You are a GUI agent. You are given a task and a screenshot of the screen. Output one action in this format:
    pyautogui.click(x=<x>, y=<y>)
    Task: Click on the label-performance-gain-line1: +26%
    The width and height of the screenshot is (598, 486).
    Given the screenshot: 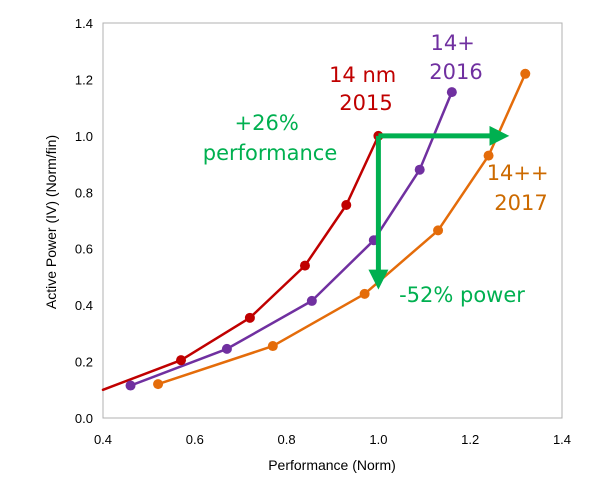 What is the action you would take?
    pyautogui.click(x=267, y=123)
    